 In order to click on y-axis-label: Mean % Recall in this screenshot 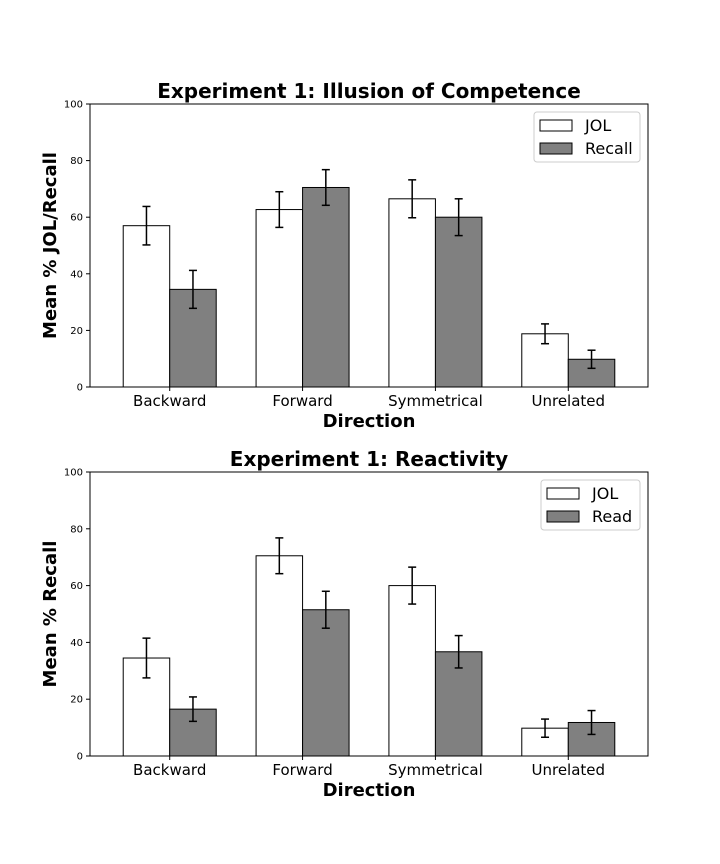, I will do `click(50, 614)`.